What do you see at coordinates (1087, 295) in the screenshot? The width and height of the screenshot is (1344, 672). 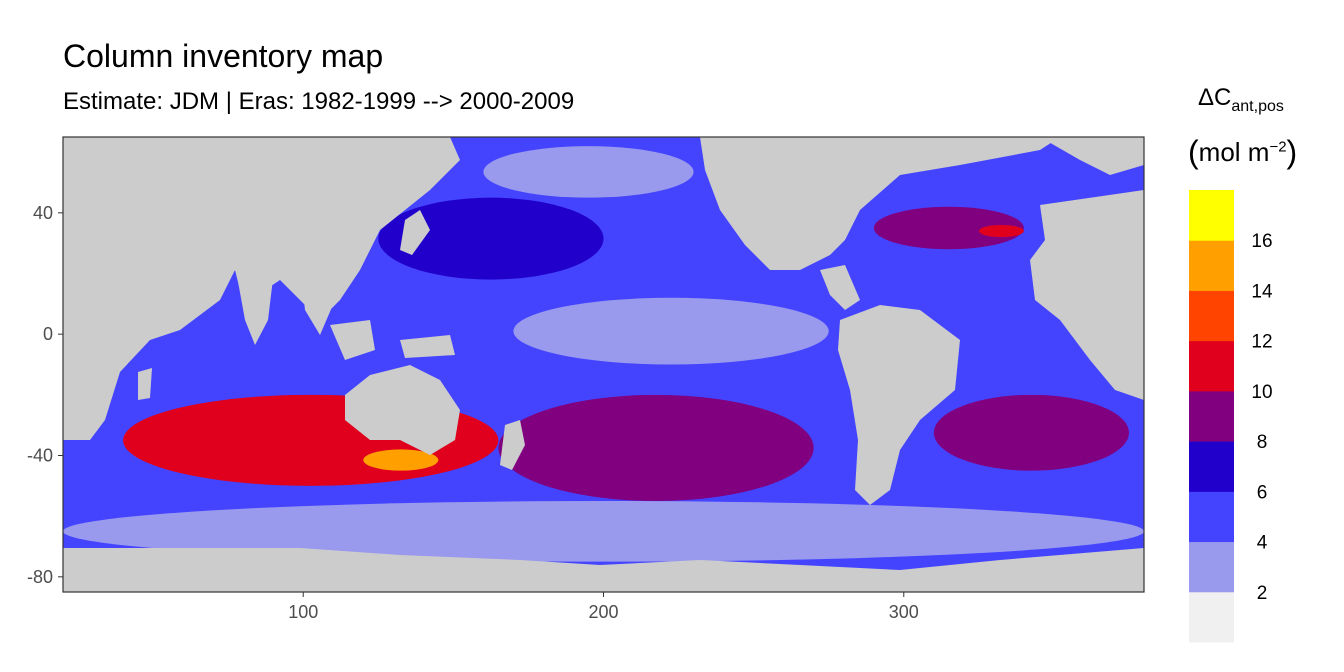 I see `land-europe-africa-wrap` at bounding box center [1087, 295].